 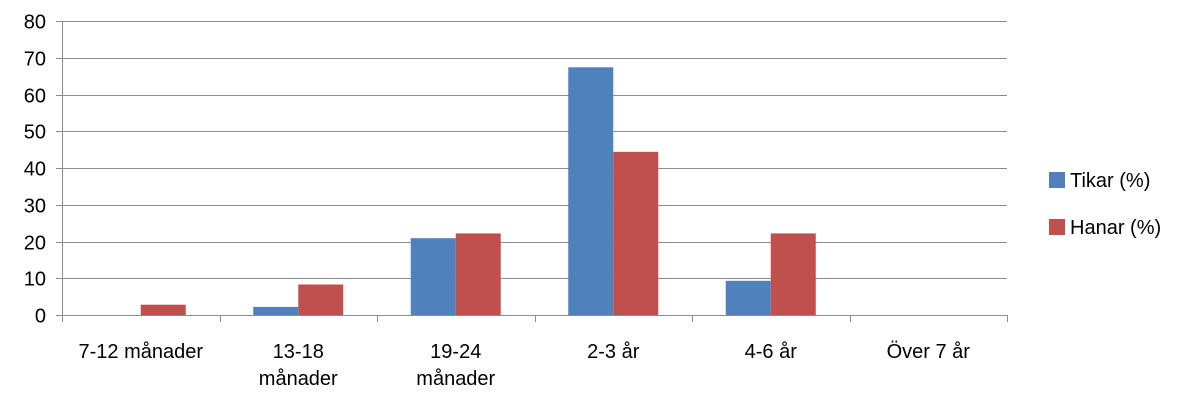 What do you see at coordinates (613, 352) in the screenshot?
I see `x-category-label: 2-3 år` at bounding box center [613, 352].